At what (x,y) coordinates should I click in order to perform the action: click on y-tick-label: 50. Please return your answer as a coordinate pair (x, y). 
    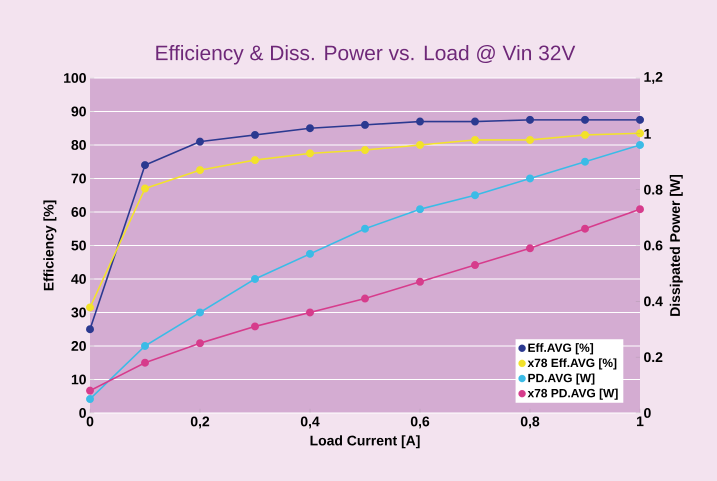
    Looking at the image, I should click on (78, 245).